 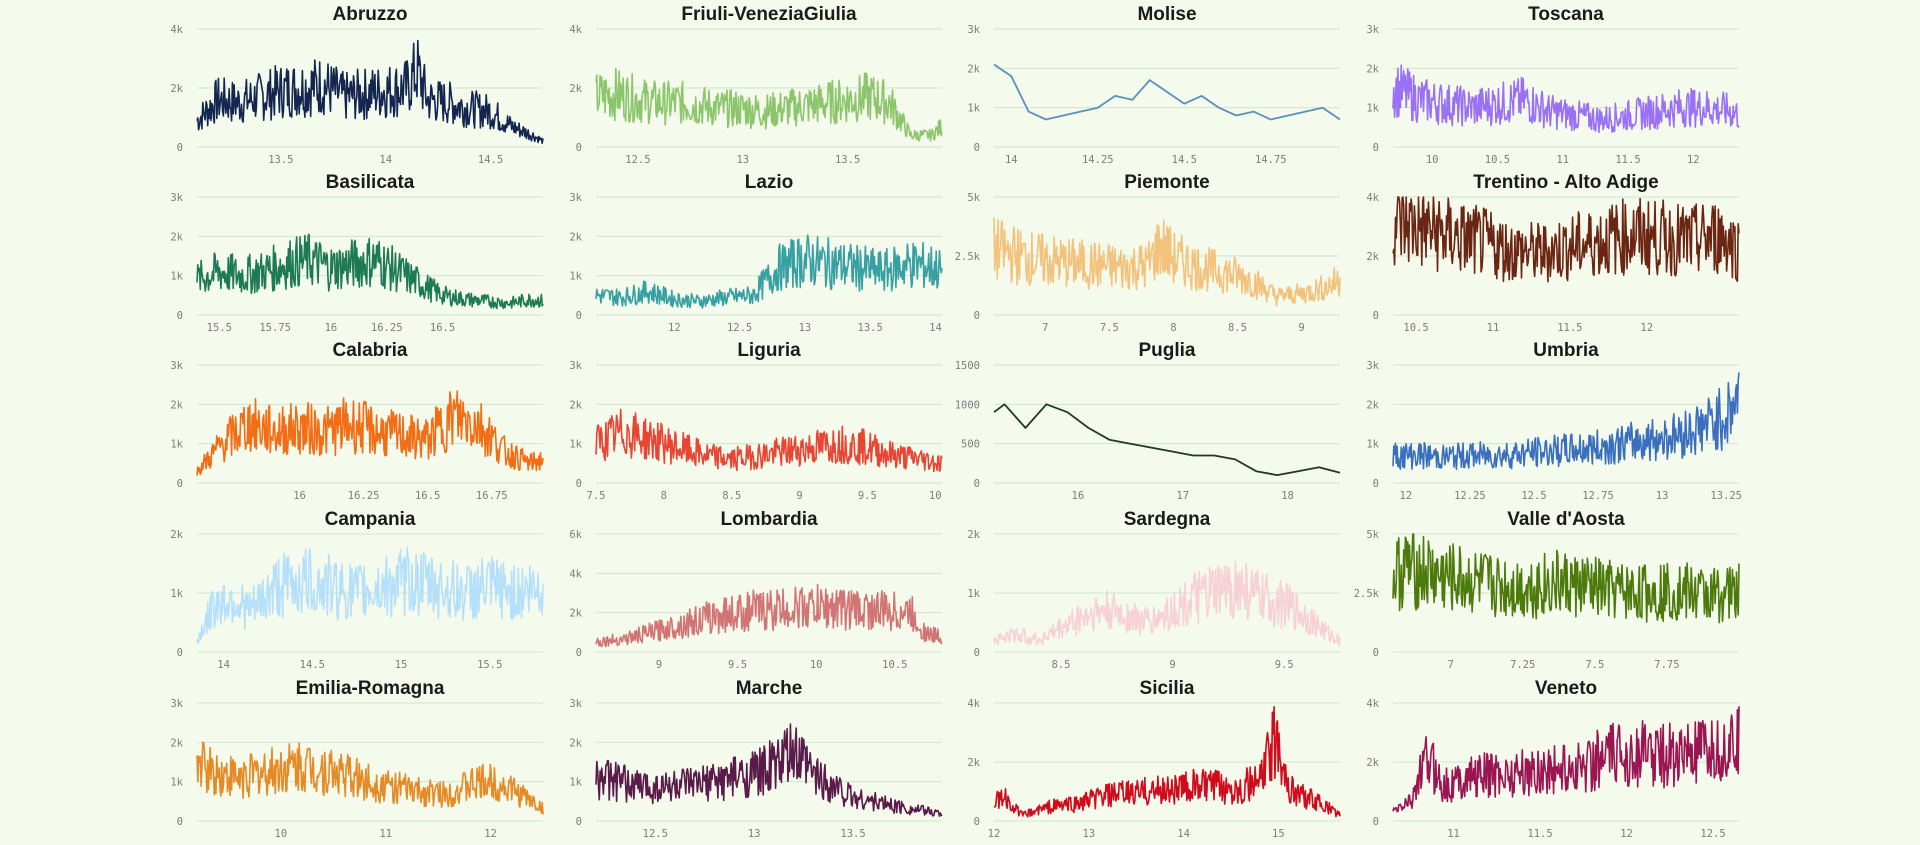 What do you see at coordinates (370, 14) in the screenshot?
I see `chart-title: Abruzzo` at bounding box center [370, 14].